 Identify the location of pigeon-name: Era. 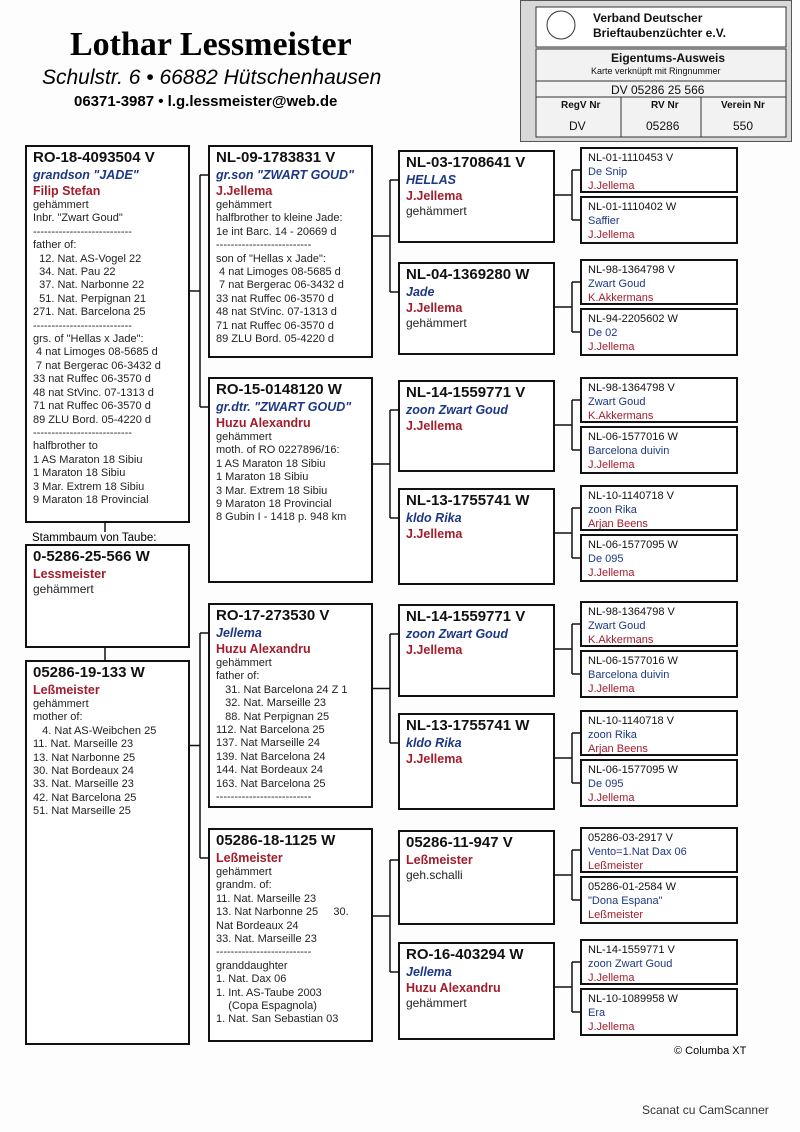
(597, 1013).